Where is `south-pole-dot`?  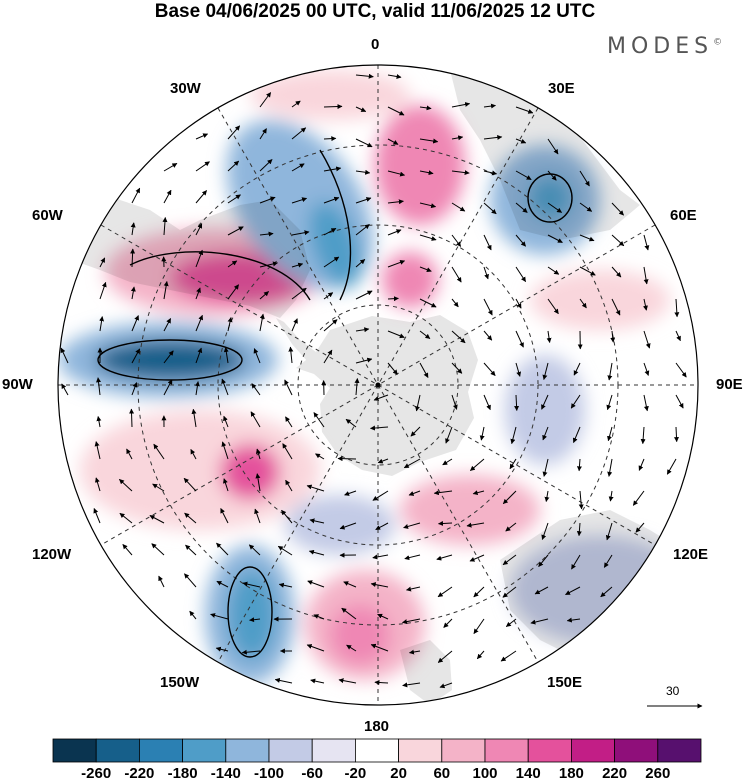 south-pole-dot is located at coordinates (378, 385).